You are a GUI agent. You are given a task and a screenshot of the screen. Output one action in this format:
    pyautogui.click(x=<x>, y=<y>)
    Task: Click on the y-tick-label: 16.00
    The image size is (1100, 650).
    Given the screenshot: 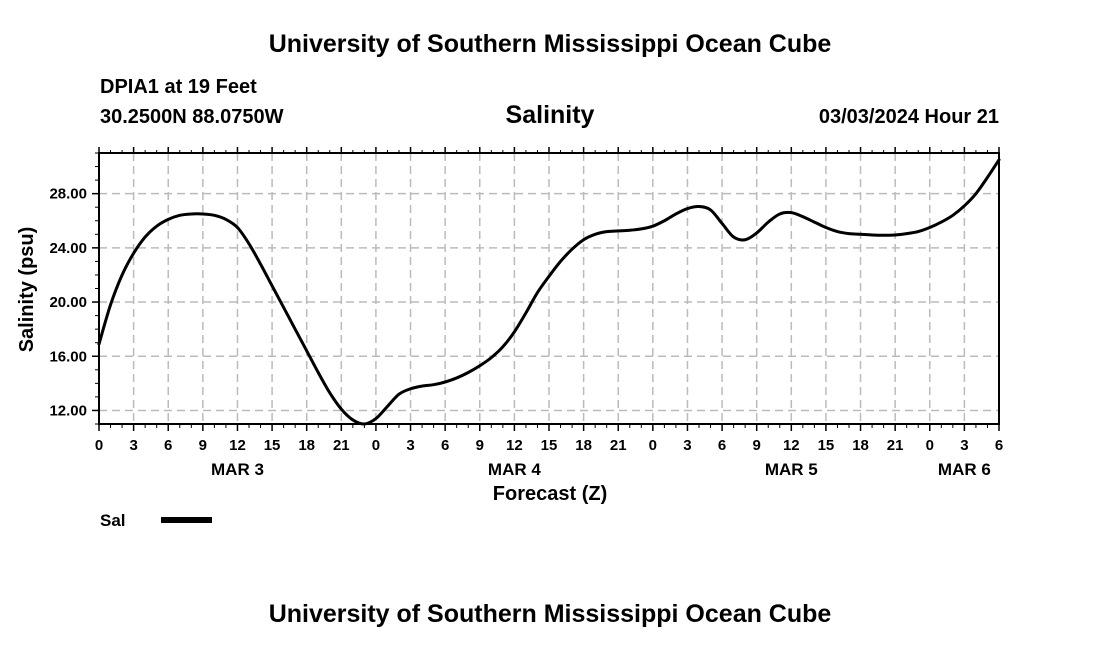 What is the action you would take?
    pyautogui.click(x=68, y=356)
    